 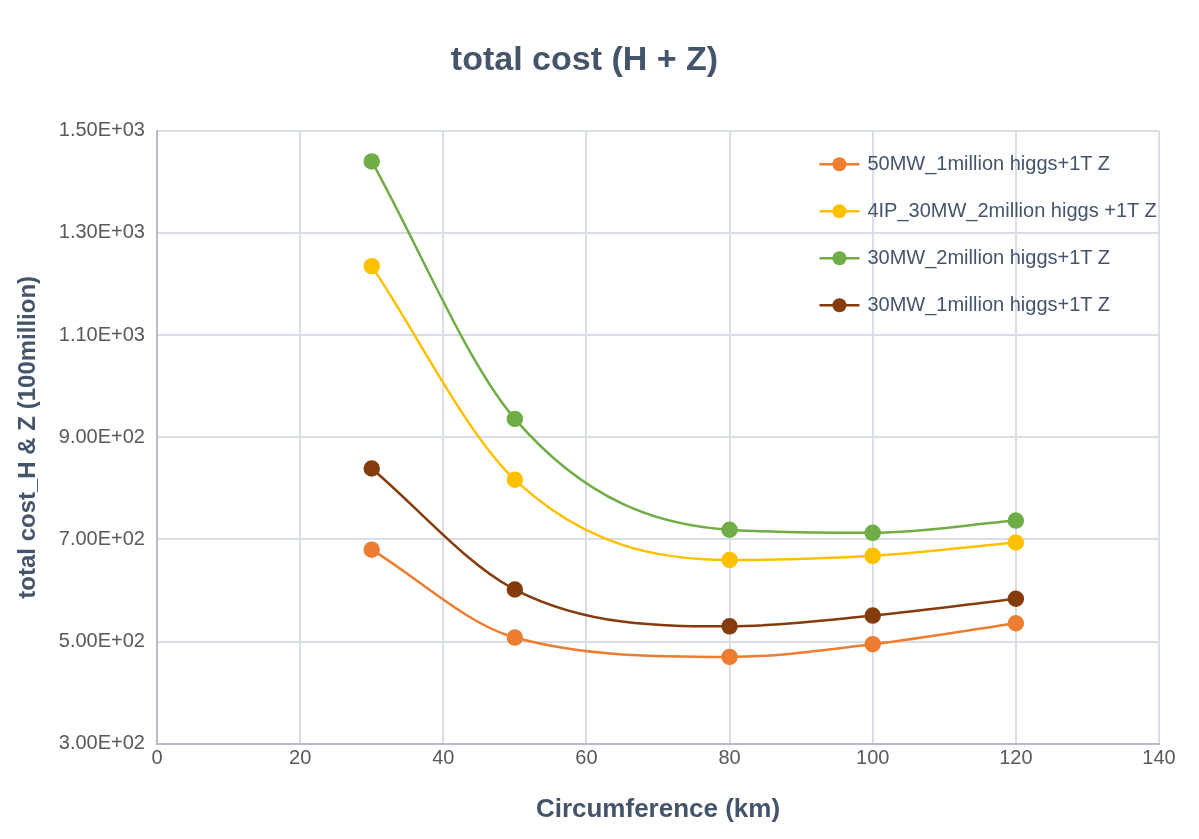 What do you see at coordinates (873, 757) in the screenshot?
I see `x-tick-label: 100` at bounding box center [873, 757].